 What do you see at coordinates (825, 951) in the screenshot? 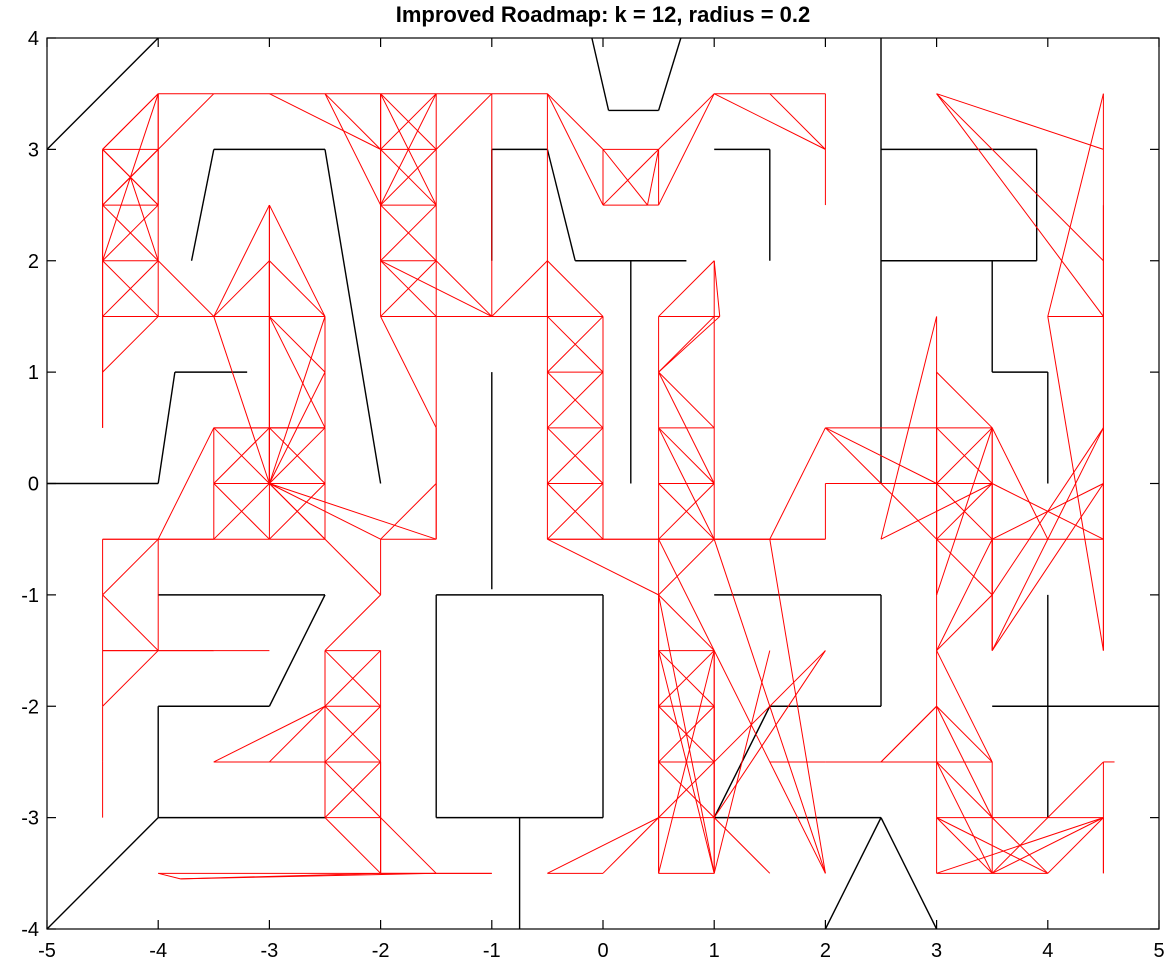
I see `x-tick-label: 2` at bounding box center [825, 951].